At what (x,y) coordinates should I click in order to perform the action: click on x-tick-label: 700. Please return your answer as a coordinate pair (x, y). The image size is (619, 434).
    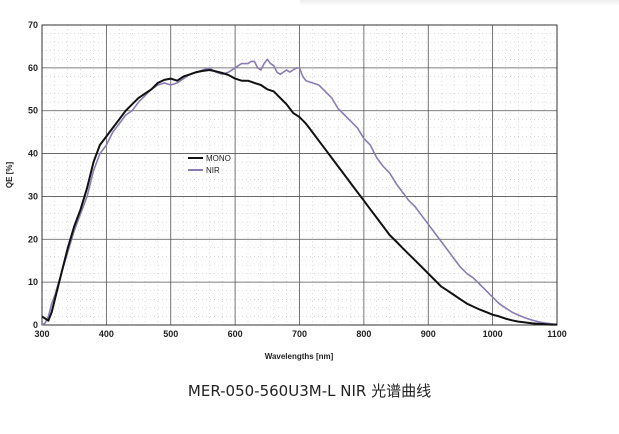
    Looking at the image, I should click on (299, 334).